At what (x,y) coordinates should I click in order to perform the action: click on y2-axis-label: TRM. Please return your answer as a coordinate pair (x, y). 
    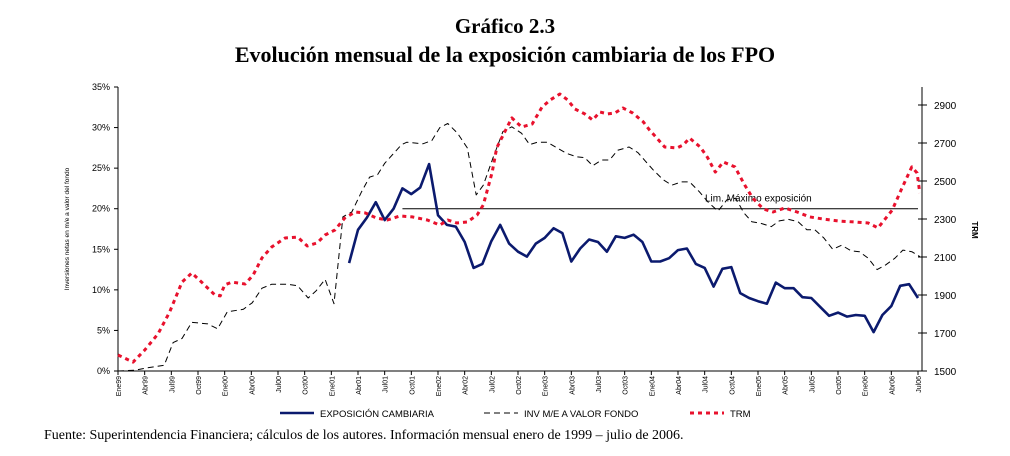
    Looking at the image, I should click on (974, 230).